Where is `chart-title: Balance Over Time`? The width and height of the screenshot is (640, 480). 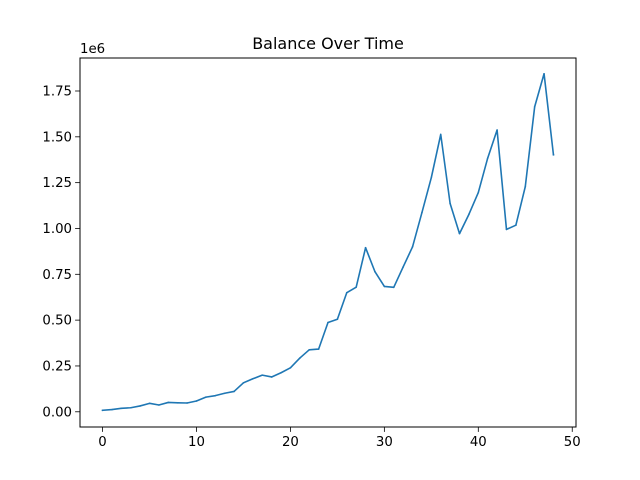 chart-title: Balance Over Time is located at coordinates (328, 43).